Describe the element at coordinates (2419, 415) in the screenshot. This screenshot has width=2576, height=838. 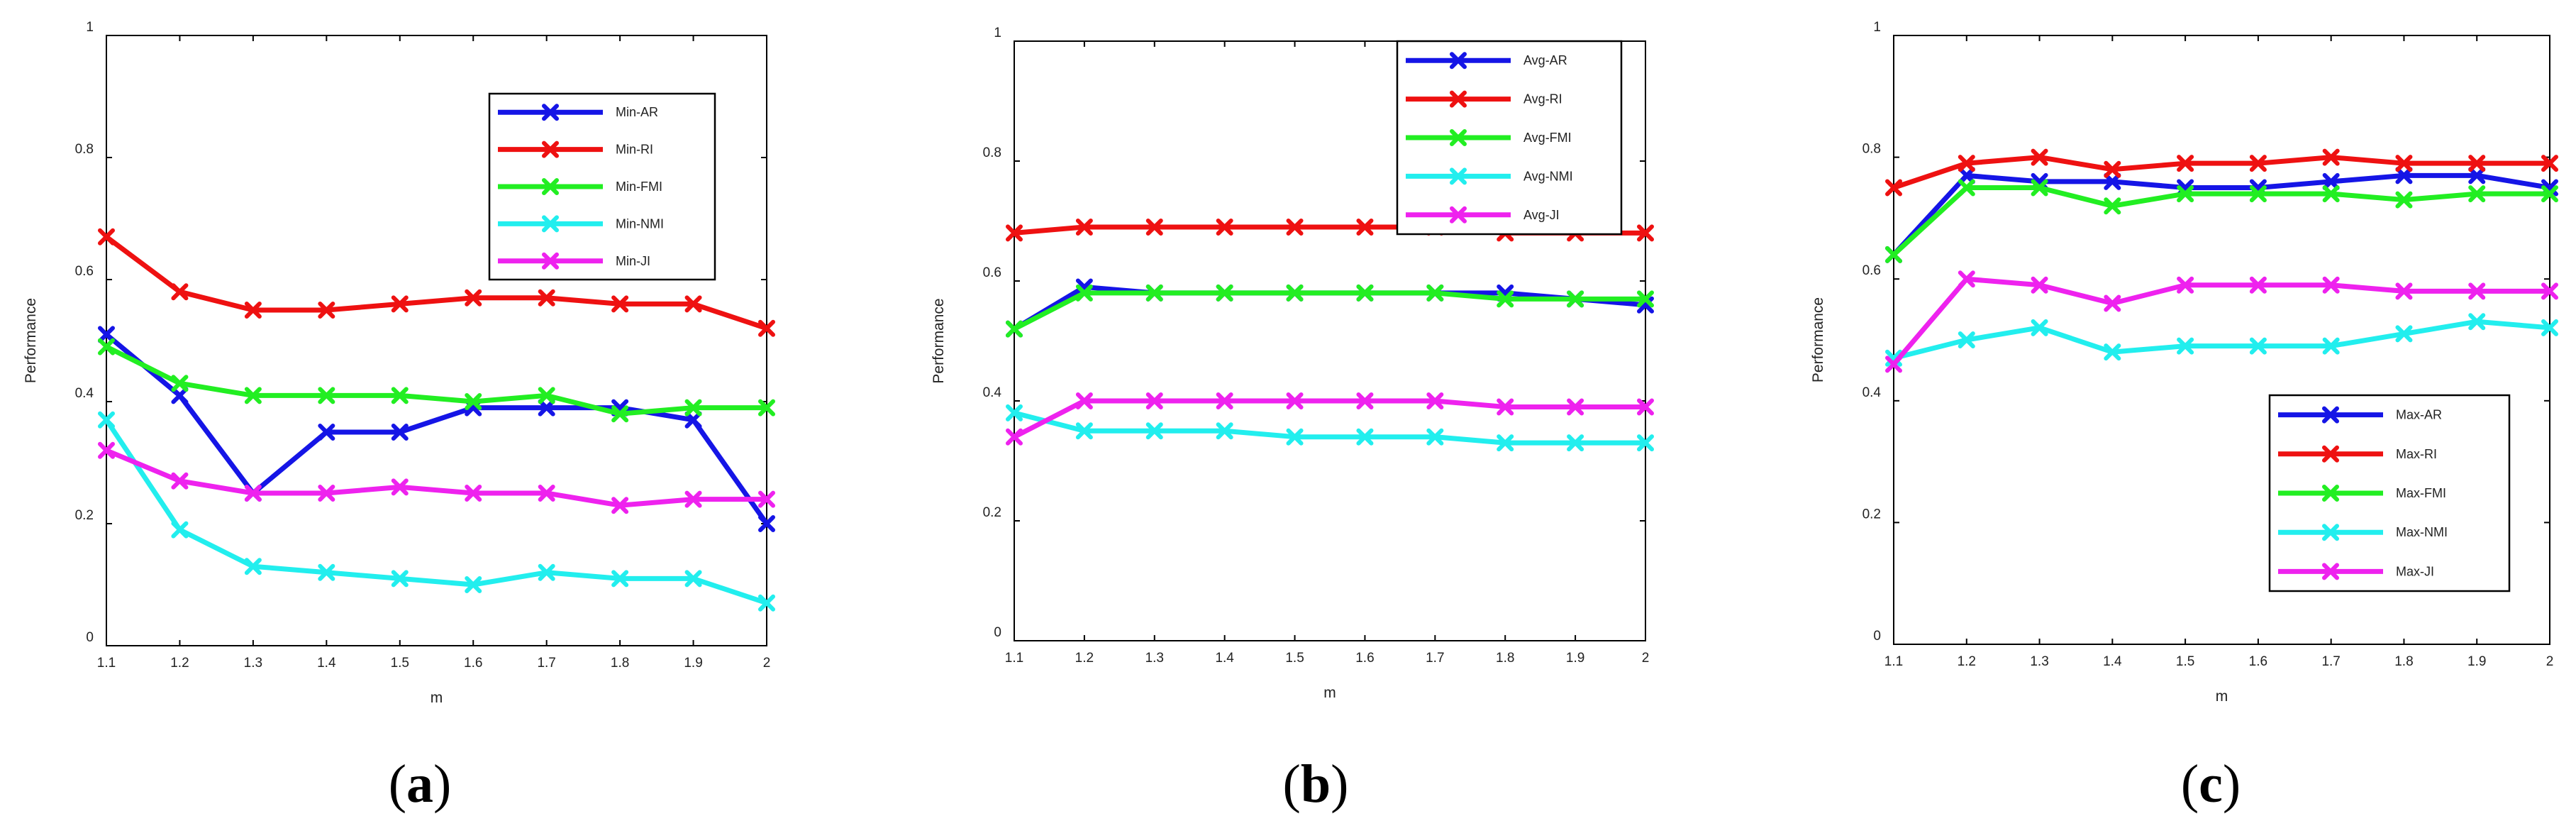
I see `legend-label: Max-AR` at that location.